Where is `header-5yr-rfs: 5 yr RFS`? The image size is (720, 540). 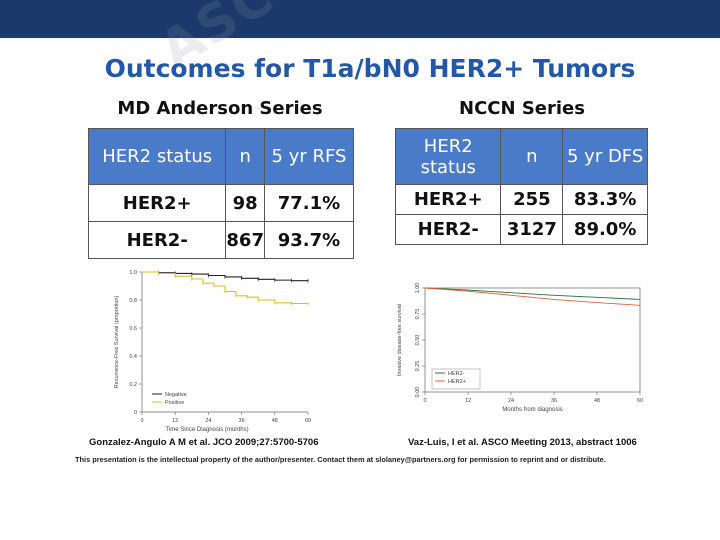
header-5yr-rfs: 5 yr RFS is located at coordinates (309, 156).